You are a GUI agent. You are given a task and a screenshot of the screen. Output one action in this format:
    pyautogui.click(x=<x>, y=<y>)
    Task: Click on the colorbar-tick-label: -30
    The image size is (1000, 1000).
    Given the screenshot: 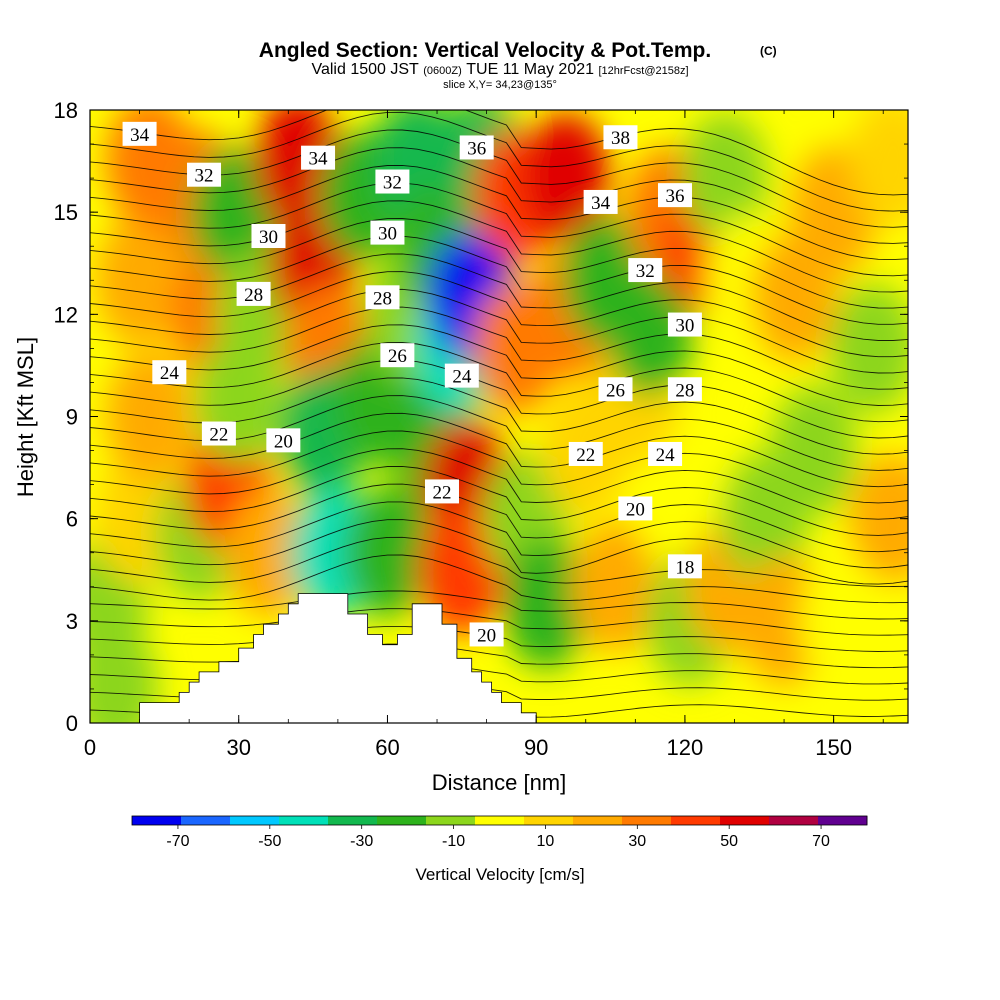 What is the action you would take?
    pyautogui.click(x=361, y=841)
    